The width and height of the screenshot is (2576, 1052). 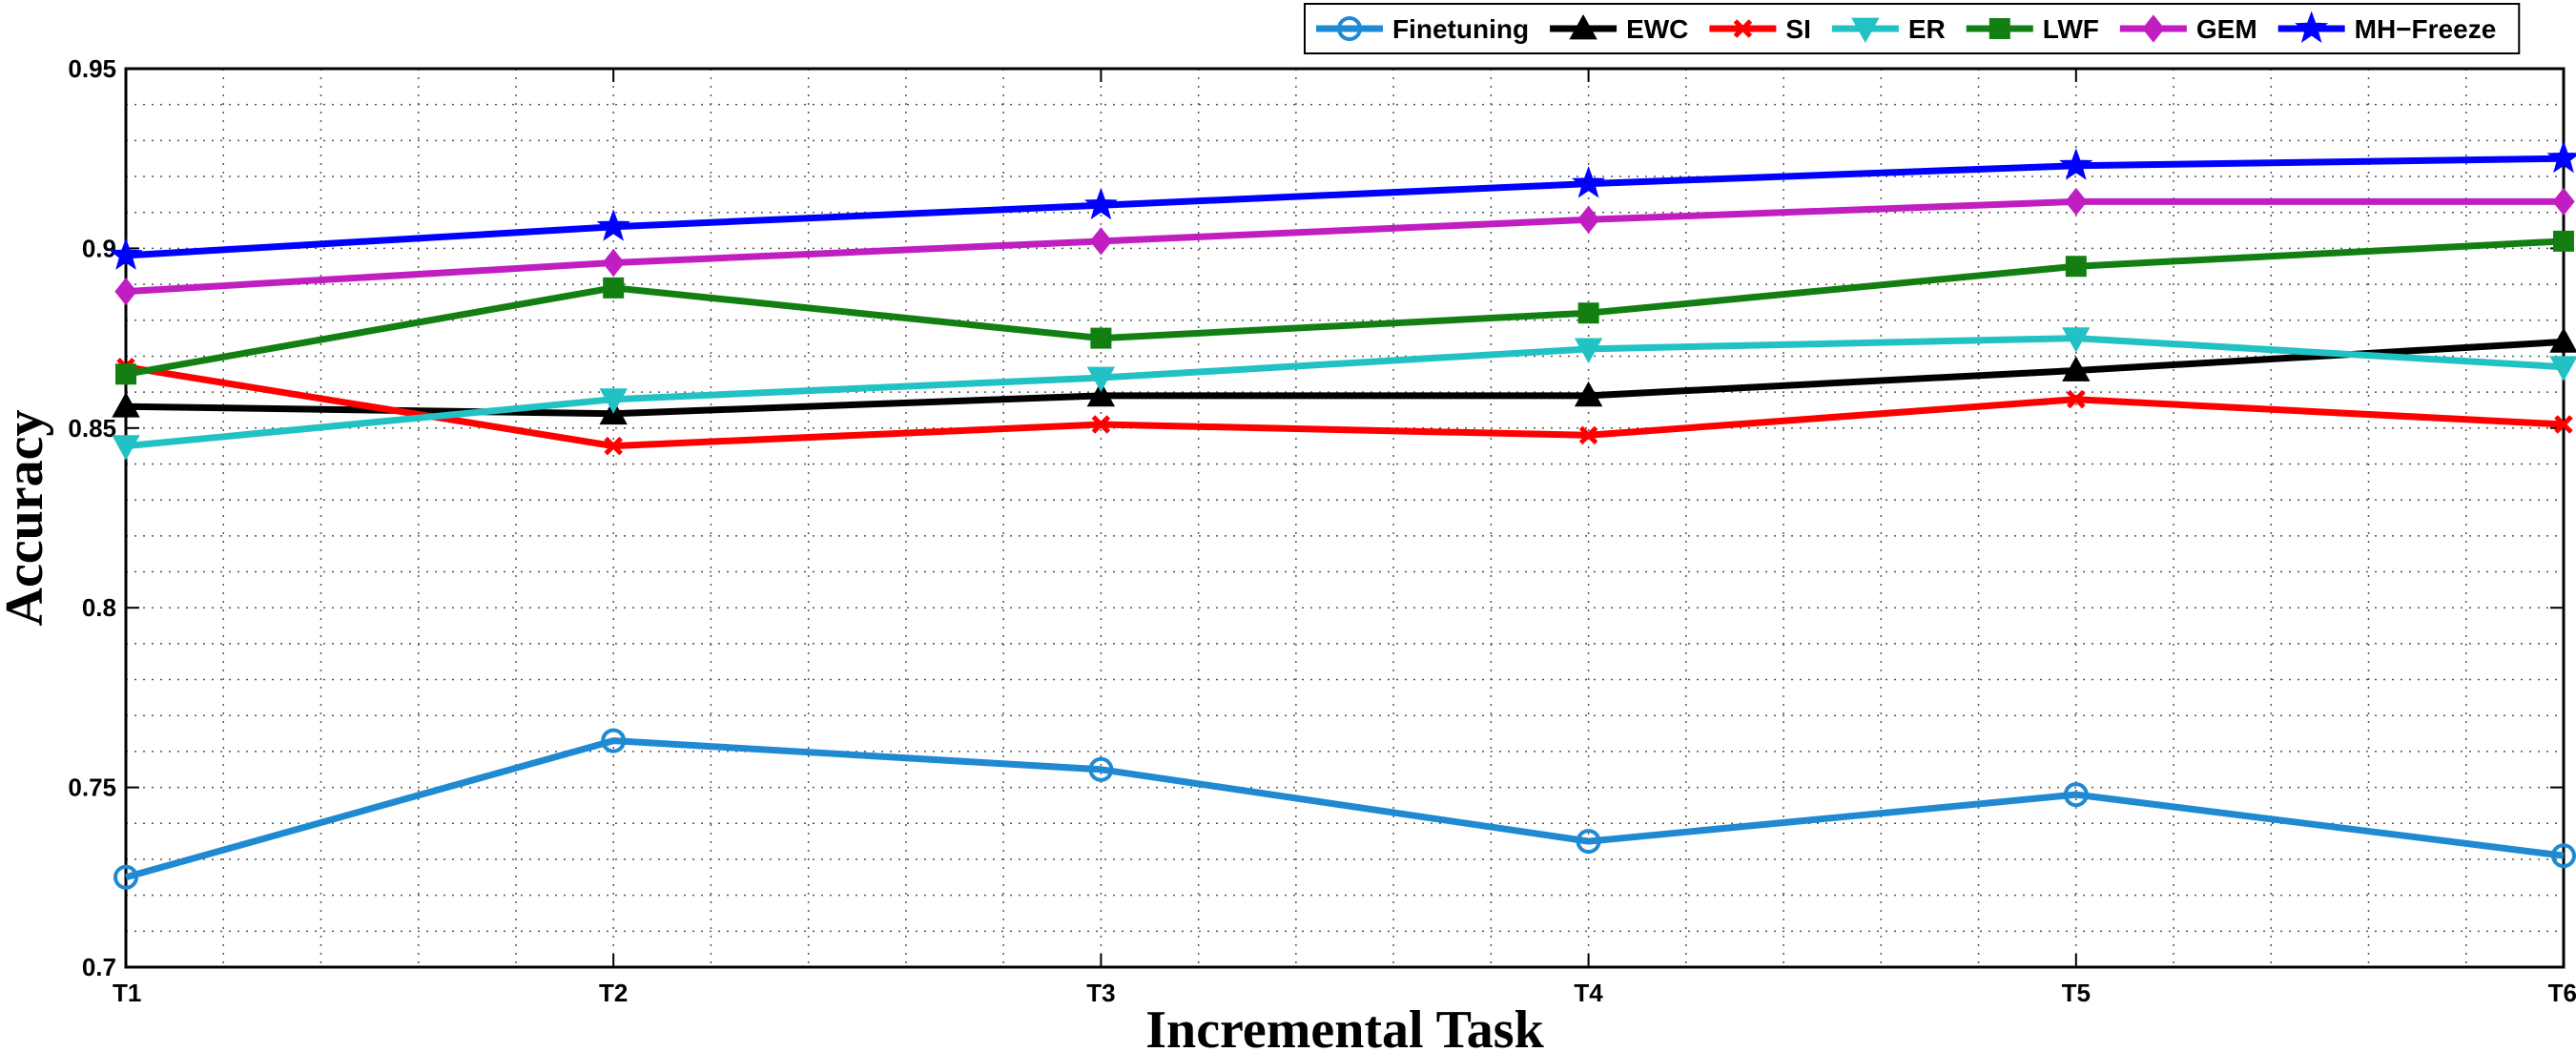 What do you see at coordinates (613, 993) in the screenshot?
I see `x-tick-label: T2` at bounding box center [613, 993].